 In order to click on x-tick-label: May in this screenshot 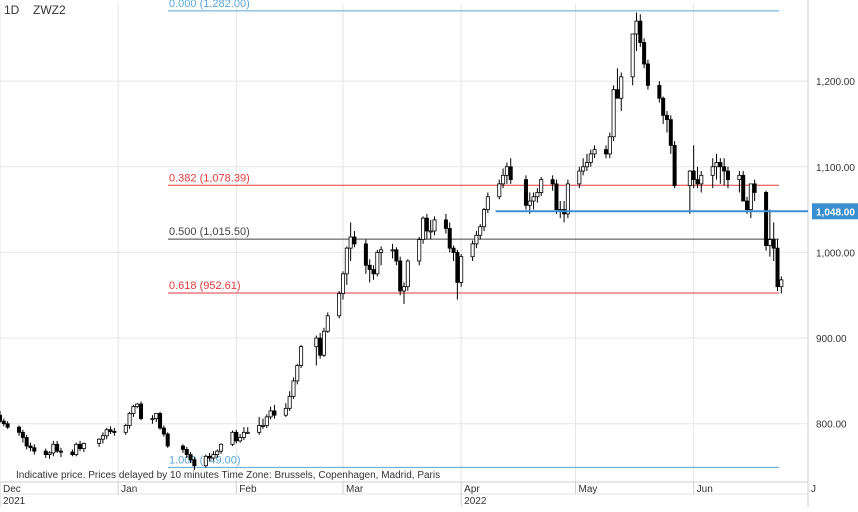, I will do `click(588, 489)`.